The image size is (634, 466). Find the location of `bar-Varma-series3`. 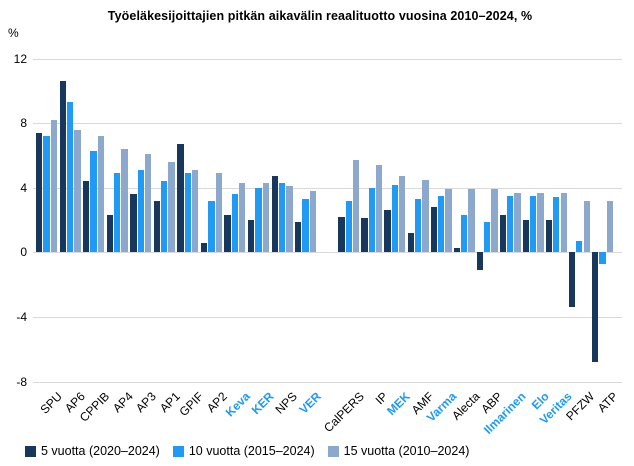

bar-Varma-series3 is located at coordinates (448, 221).